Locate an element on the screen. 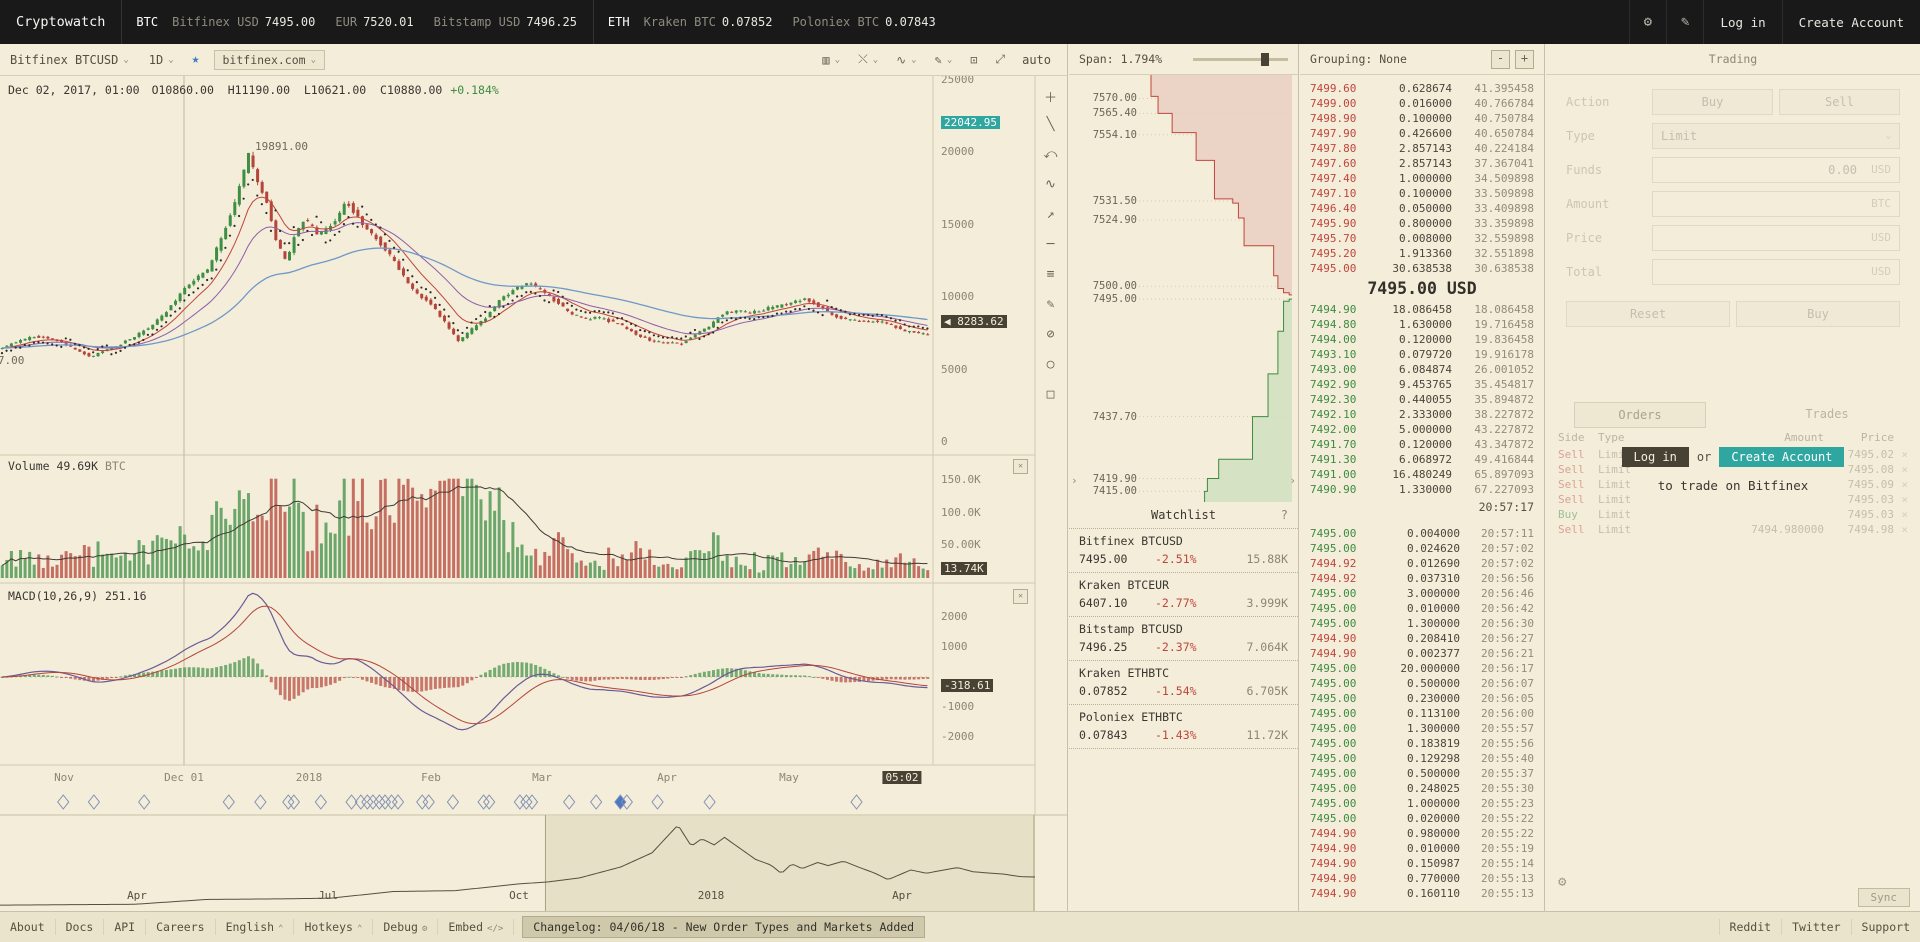  sell-toggle-button: Sell is located at coordinates (1839, 102).